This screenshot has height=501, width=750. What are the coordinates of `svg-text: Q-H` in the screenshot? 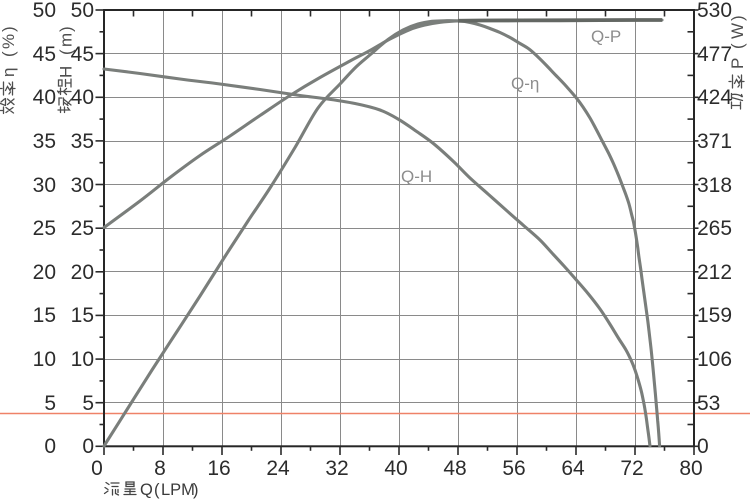 It's located at (416, 176).